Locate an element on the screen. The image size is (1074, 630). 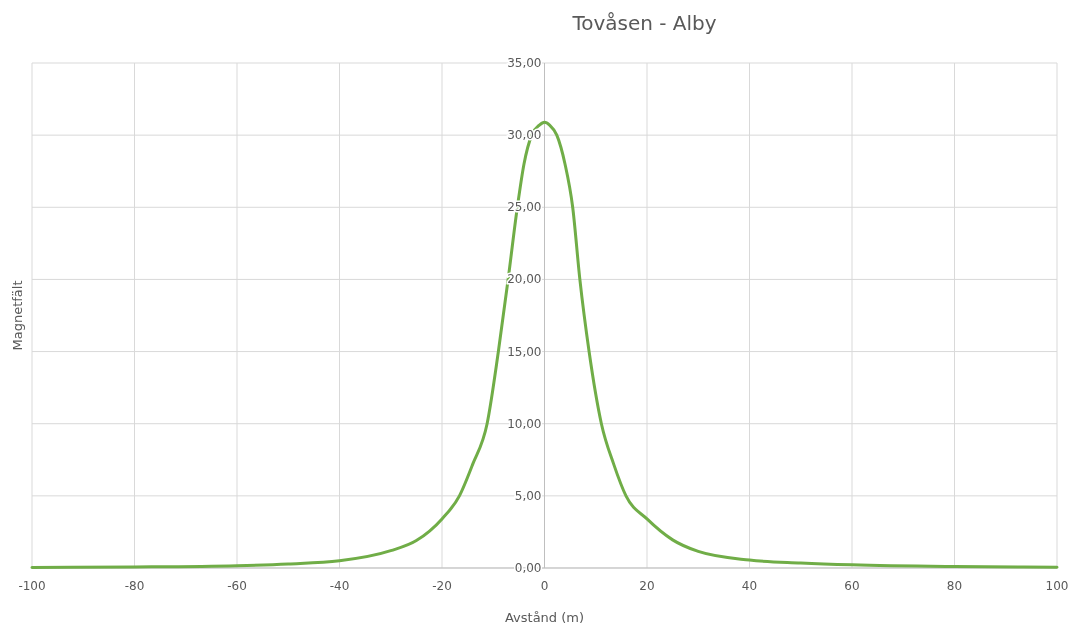
x-tick-label: 20 is located at coordinates (647, 586).